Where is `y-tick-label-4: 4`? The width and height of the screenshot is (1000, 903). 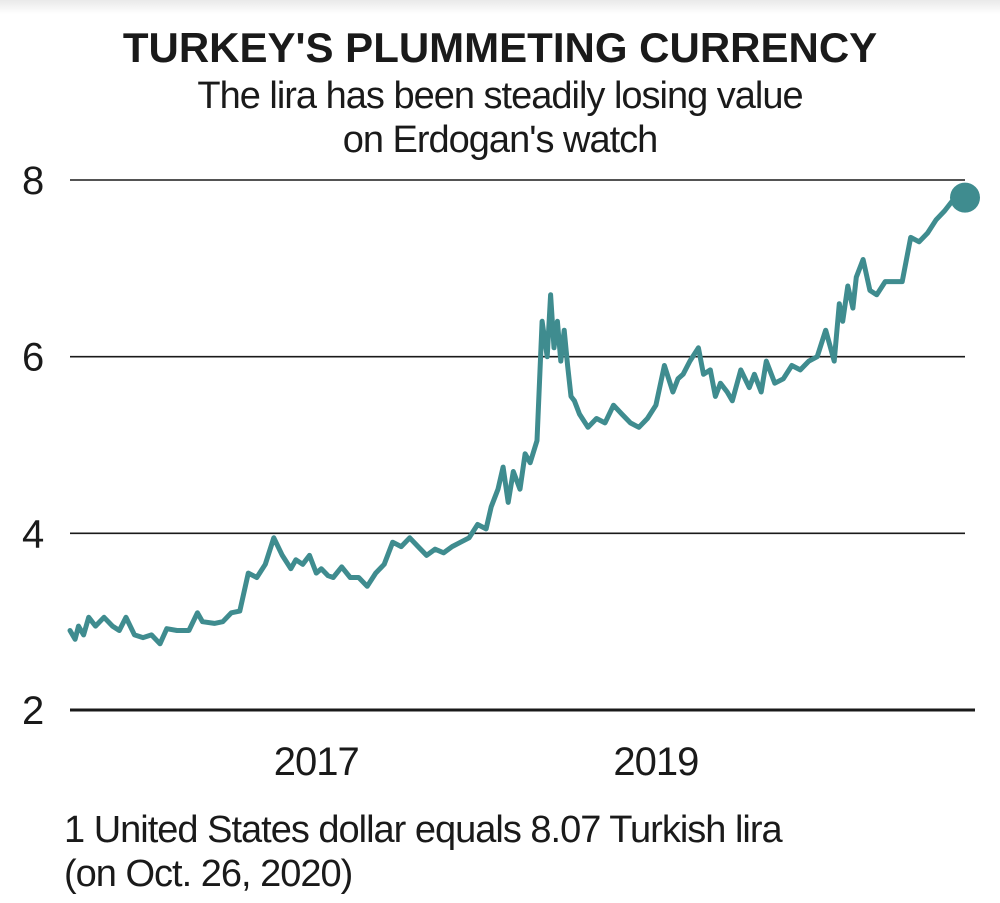 y-tick-label-4: 4 is located at coordinates (33, 534).